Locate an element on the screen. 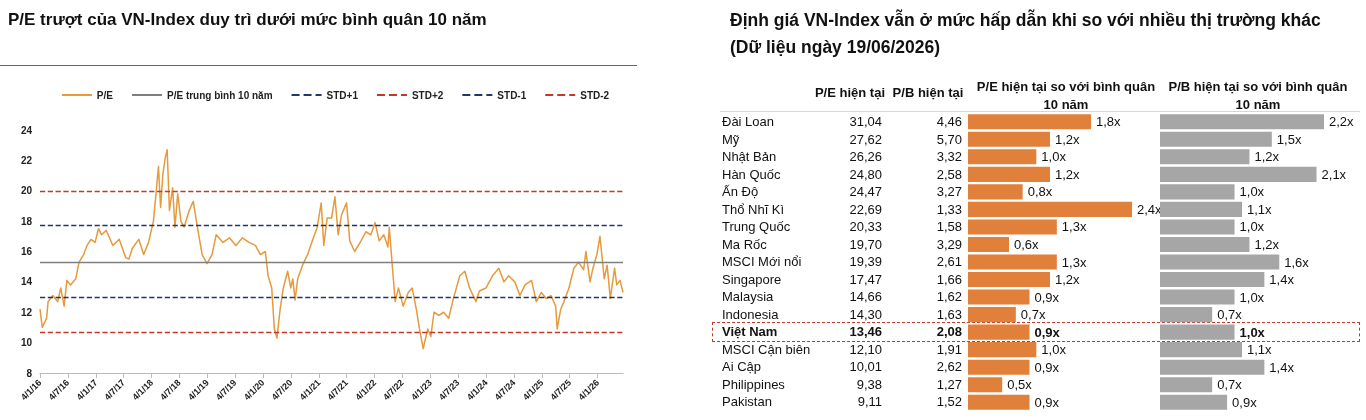  data-label: 3,27 is located at coordinates (949, 192).